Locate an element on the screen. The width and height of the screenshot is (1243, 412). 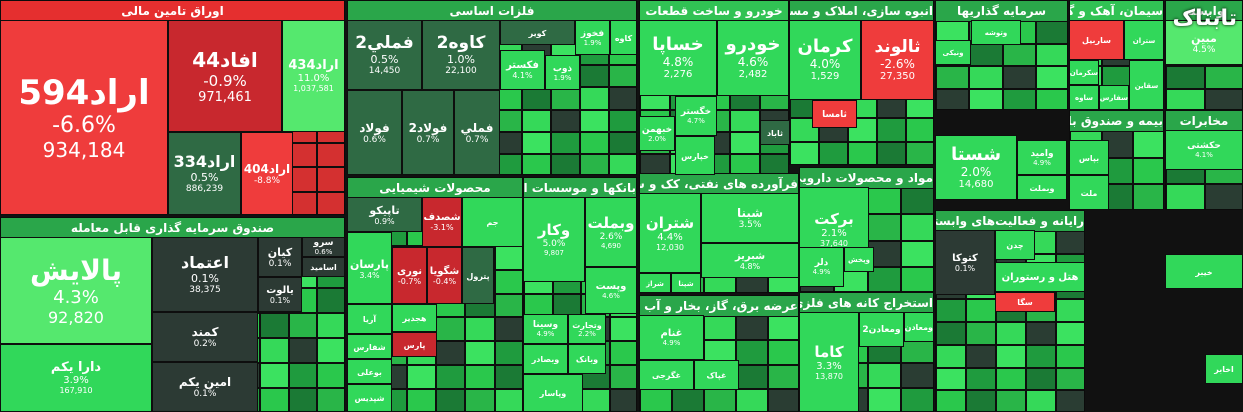
tile-66: شتران 4.4% 12,030 is located at coordinates (670, 233).